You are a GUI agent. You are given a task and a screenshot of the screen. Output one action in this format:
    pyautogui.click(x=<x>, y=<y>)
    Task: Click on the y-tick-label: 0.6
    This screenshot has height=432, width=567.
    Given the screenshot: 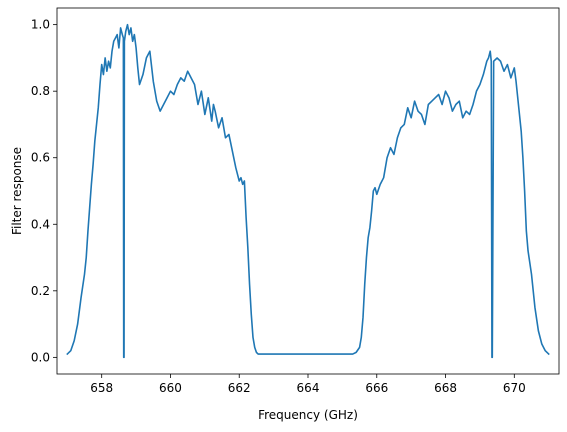 What is the action you would take?
    pyautogui.click(x=40, y=158)
    